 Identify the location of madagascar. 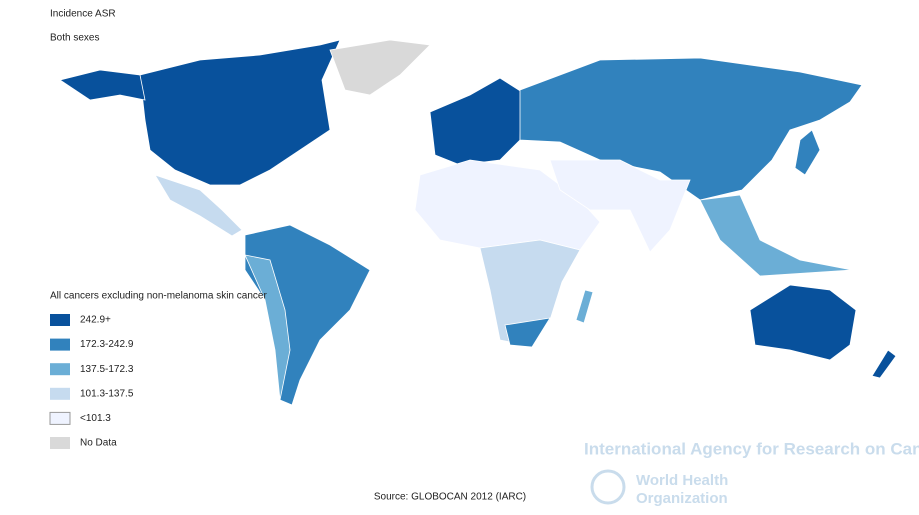
(584, 306).